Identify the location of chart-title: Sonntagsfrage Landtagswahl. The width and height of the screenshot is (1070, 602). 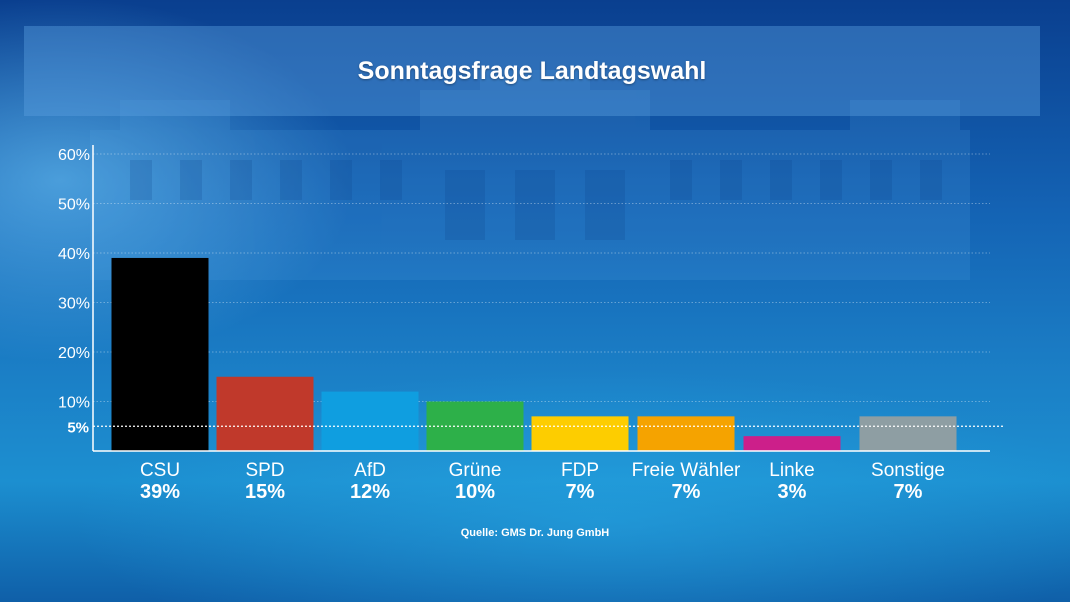
(532, 71).